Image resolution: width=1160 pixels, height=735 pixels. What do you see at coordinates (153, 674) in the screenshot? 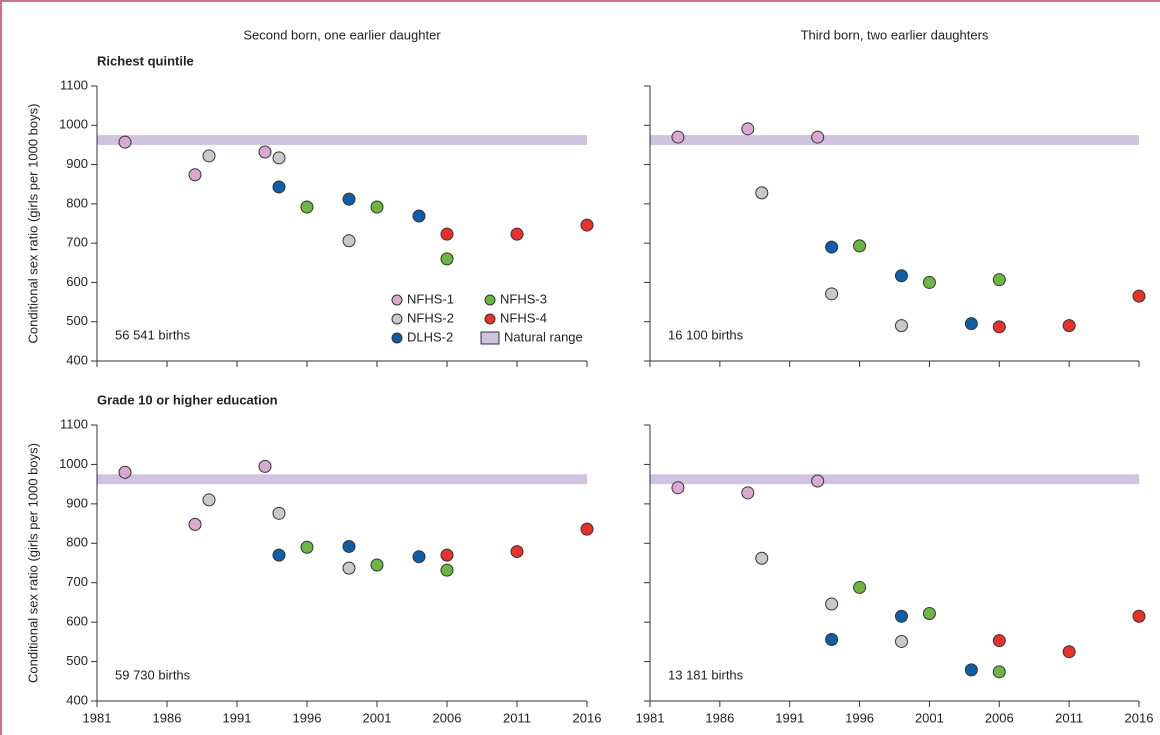
I see `annotation: 59 730 births` at bounding box center [153, 674].